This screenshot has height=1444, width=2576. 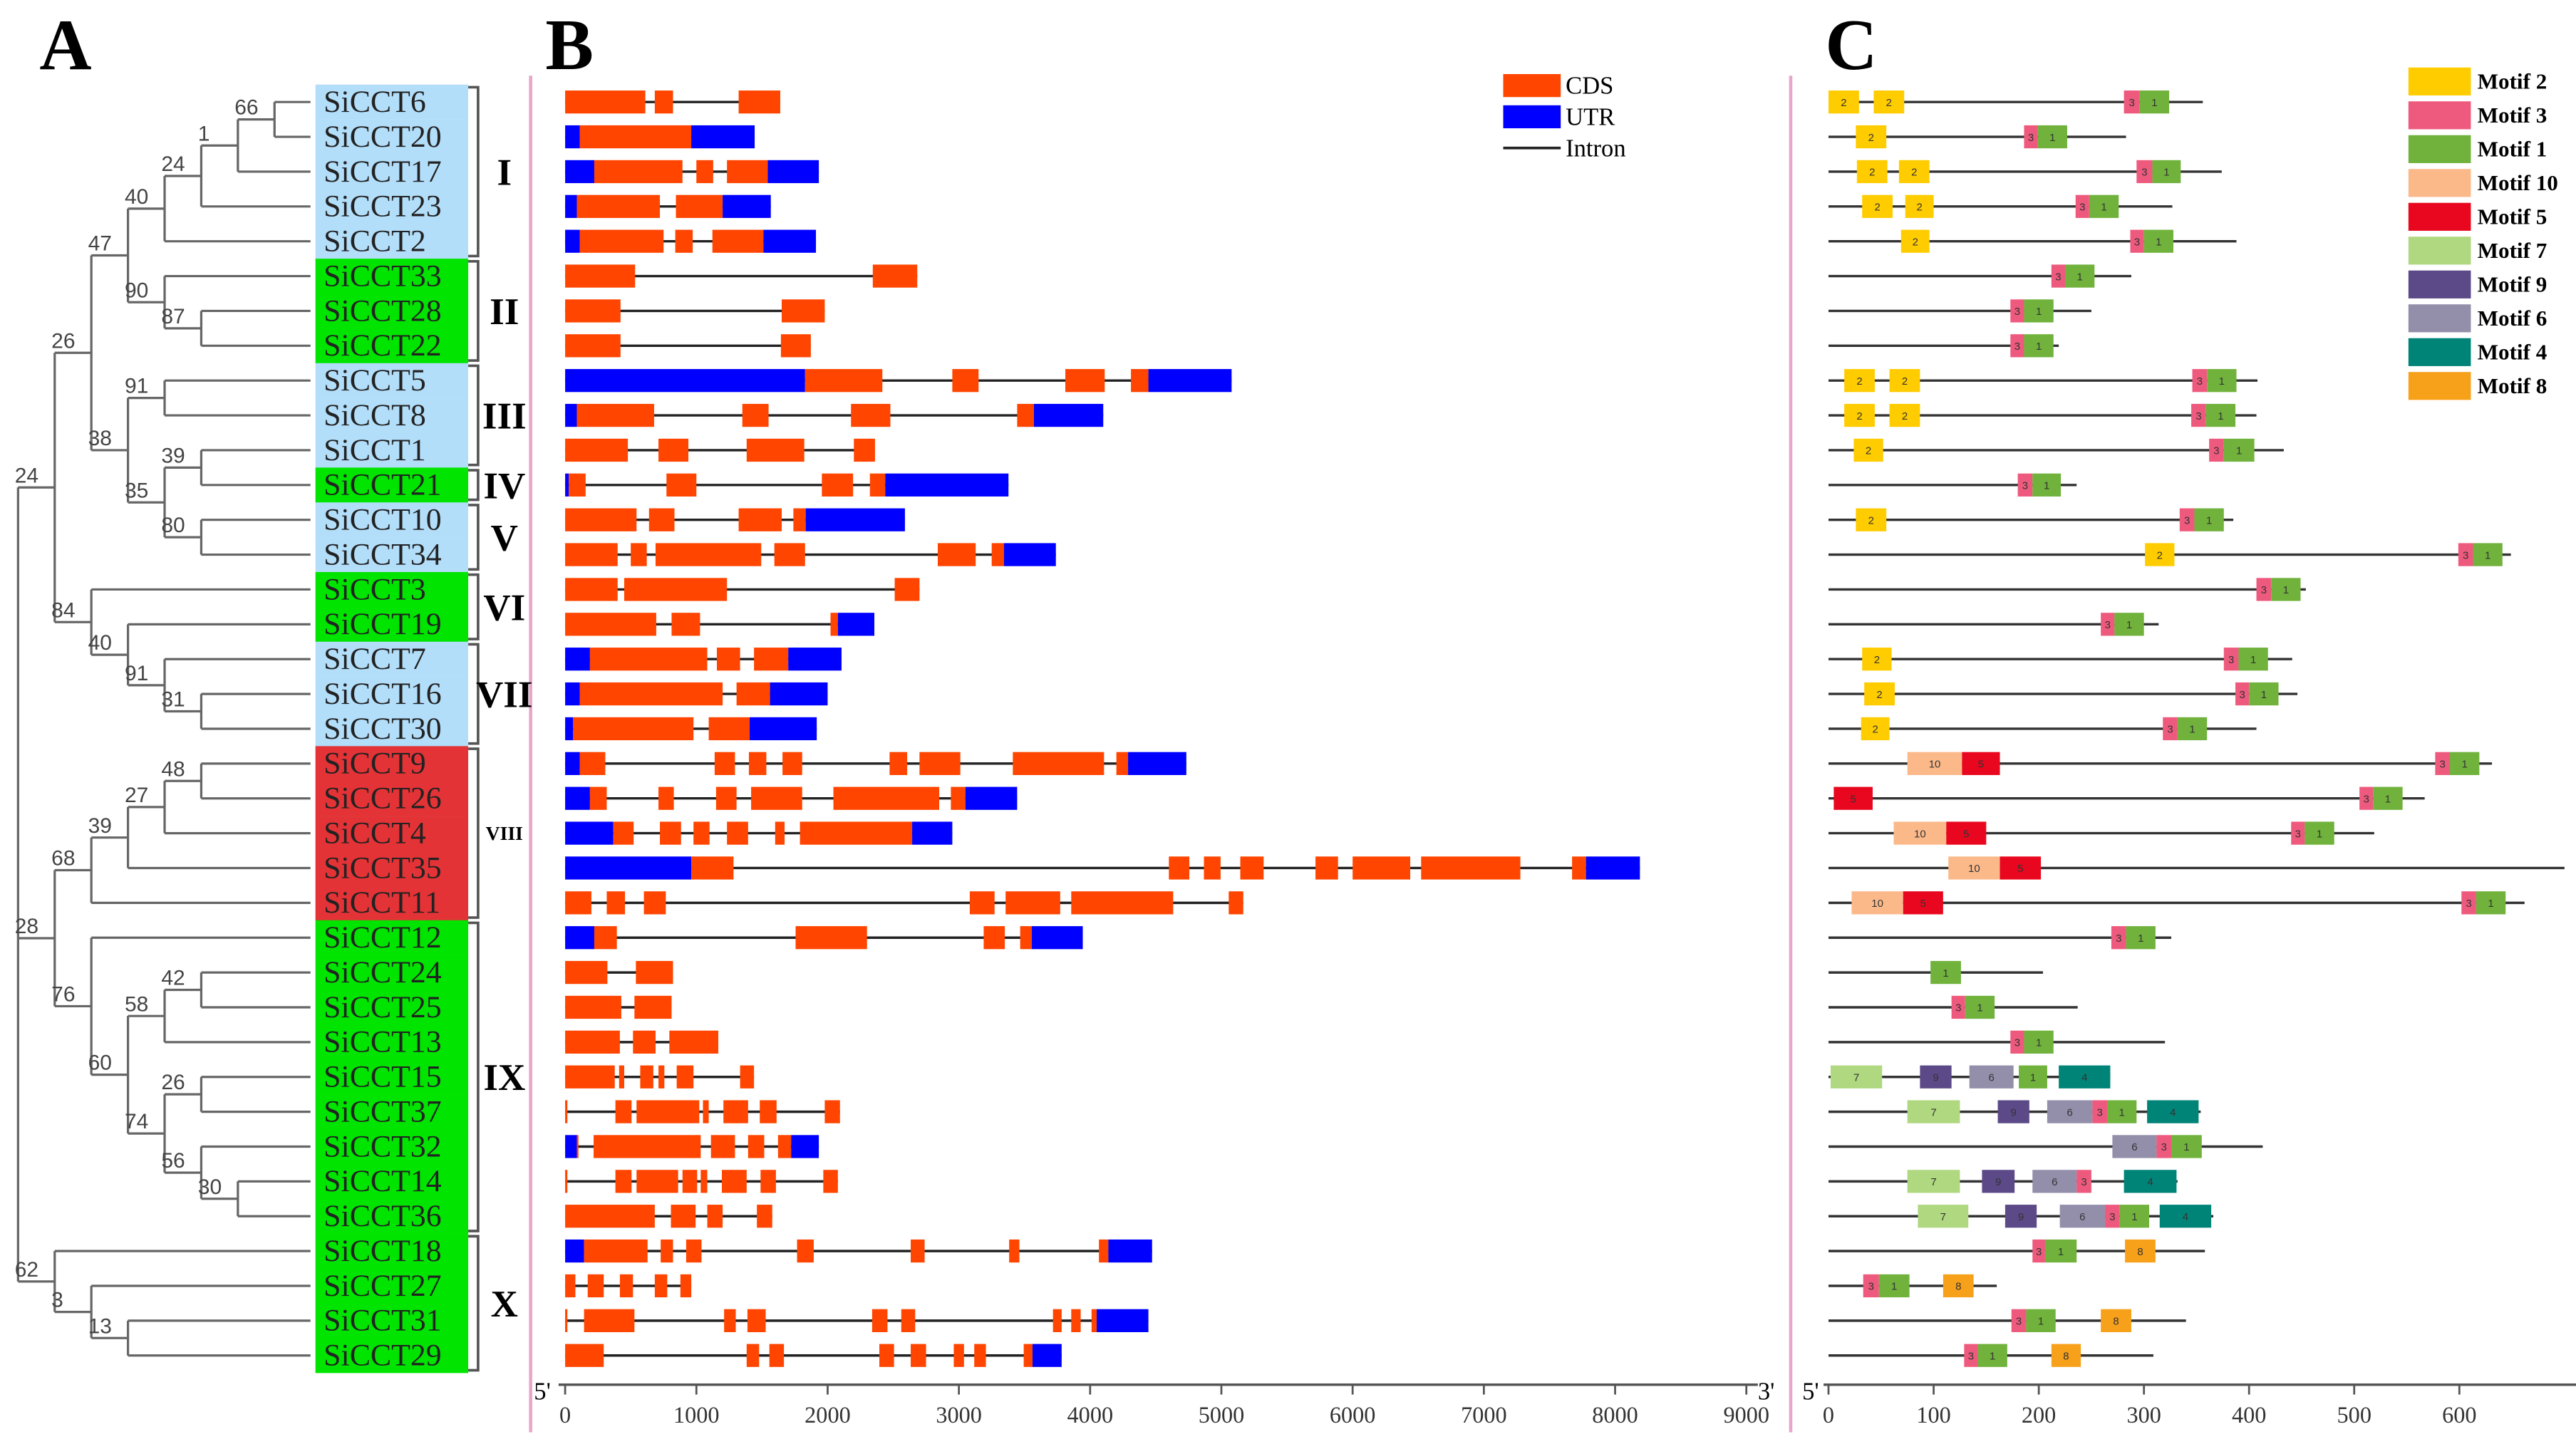 I want to click on motif-row: 2 2 3 1, so click(x=2016, y=102).